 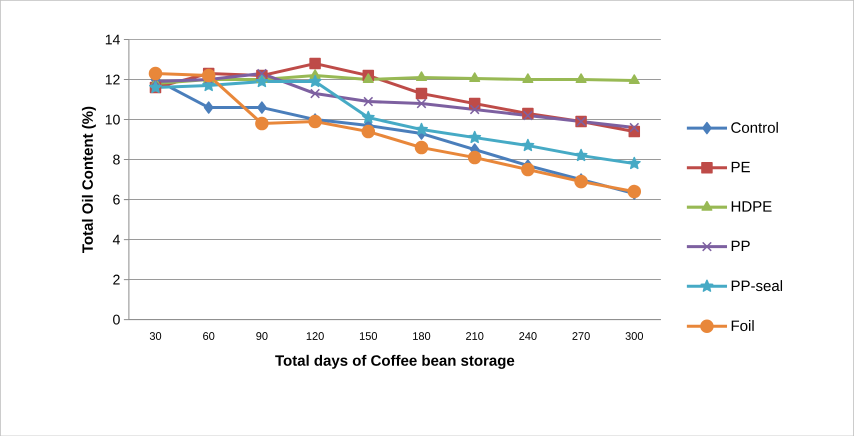 What do you see at coordinates (475, 336) in the screenshot?
I see `x-tick-label: 210` at bounding box center [475, 336].